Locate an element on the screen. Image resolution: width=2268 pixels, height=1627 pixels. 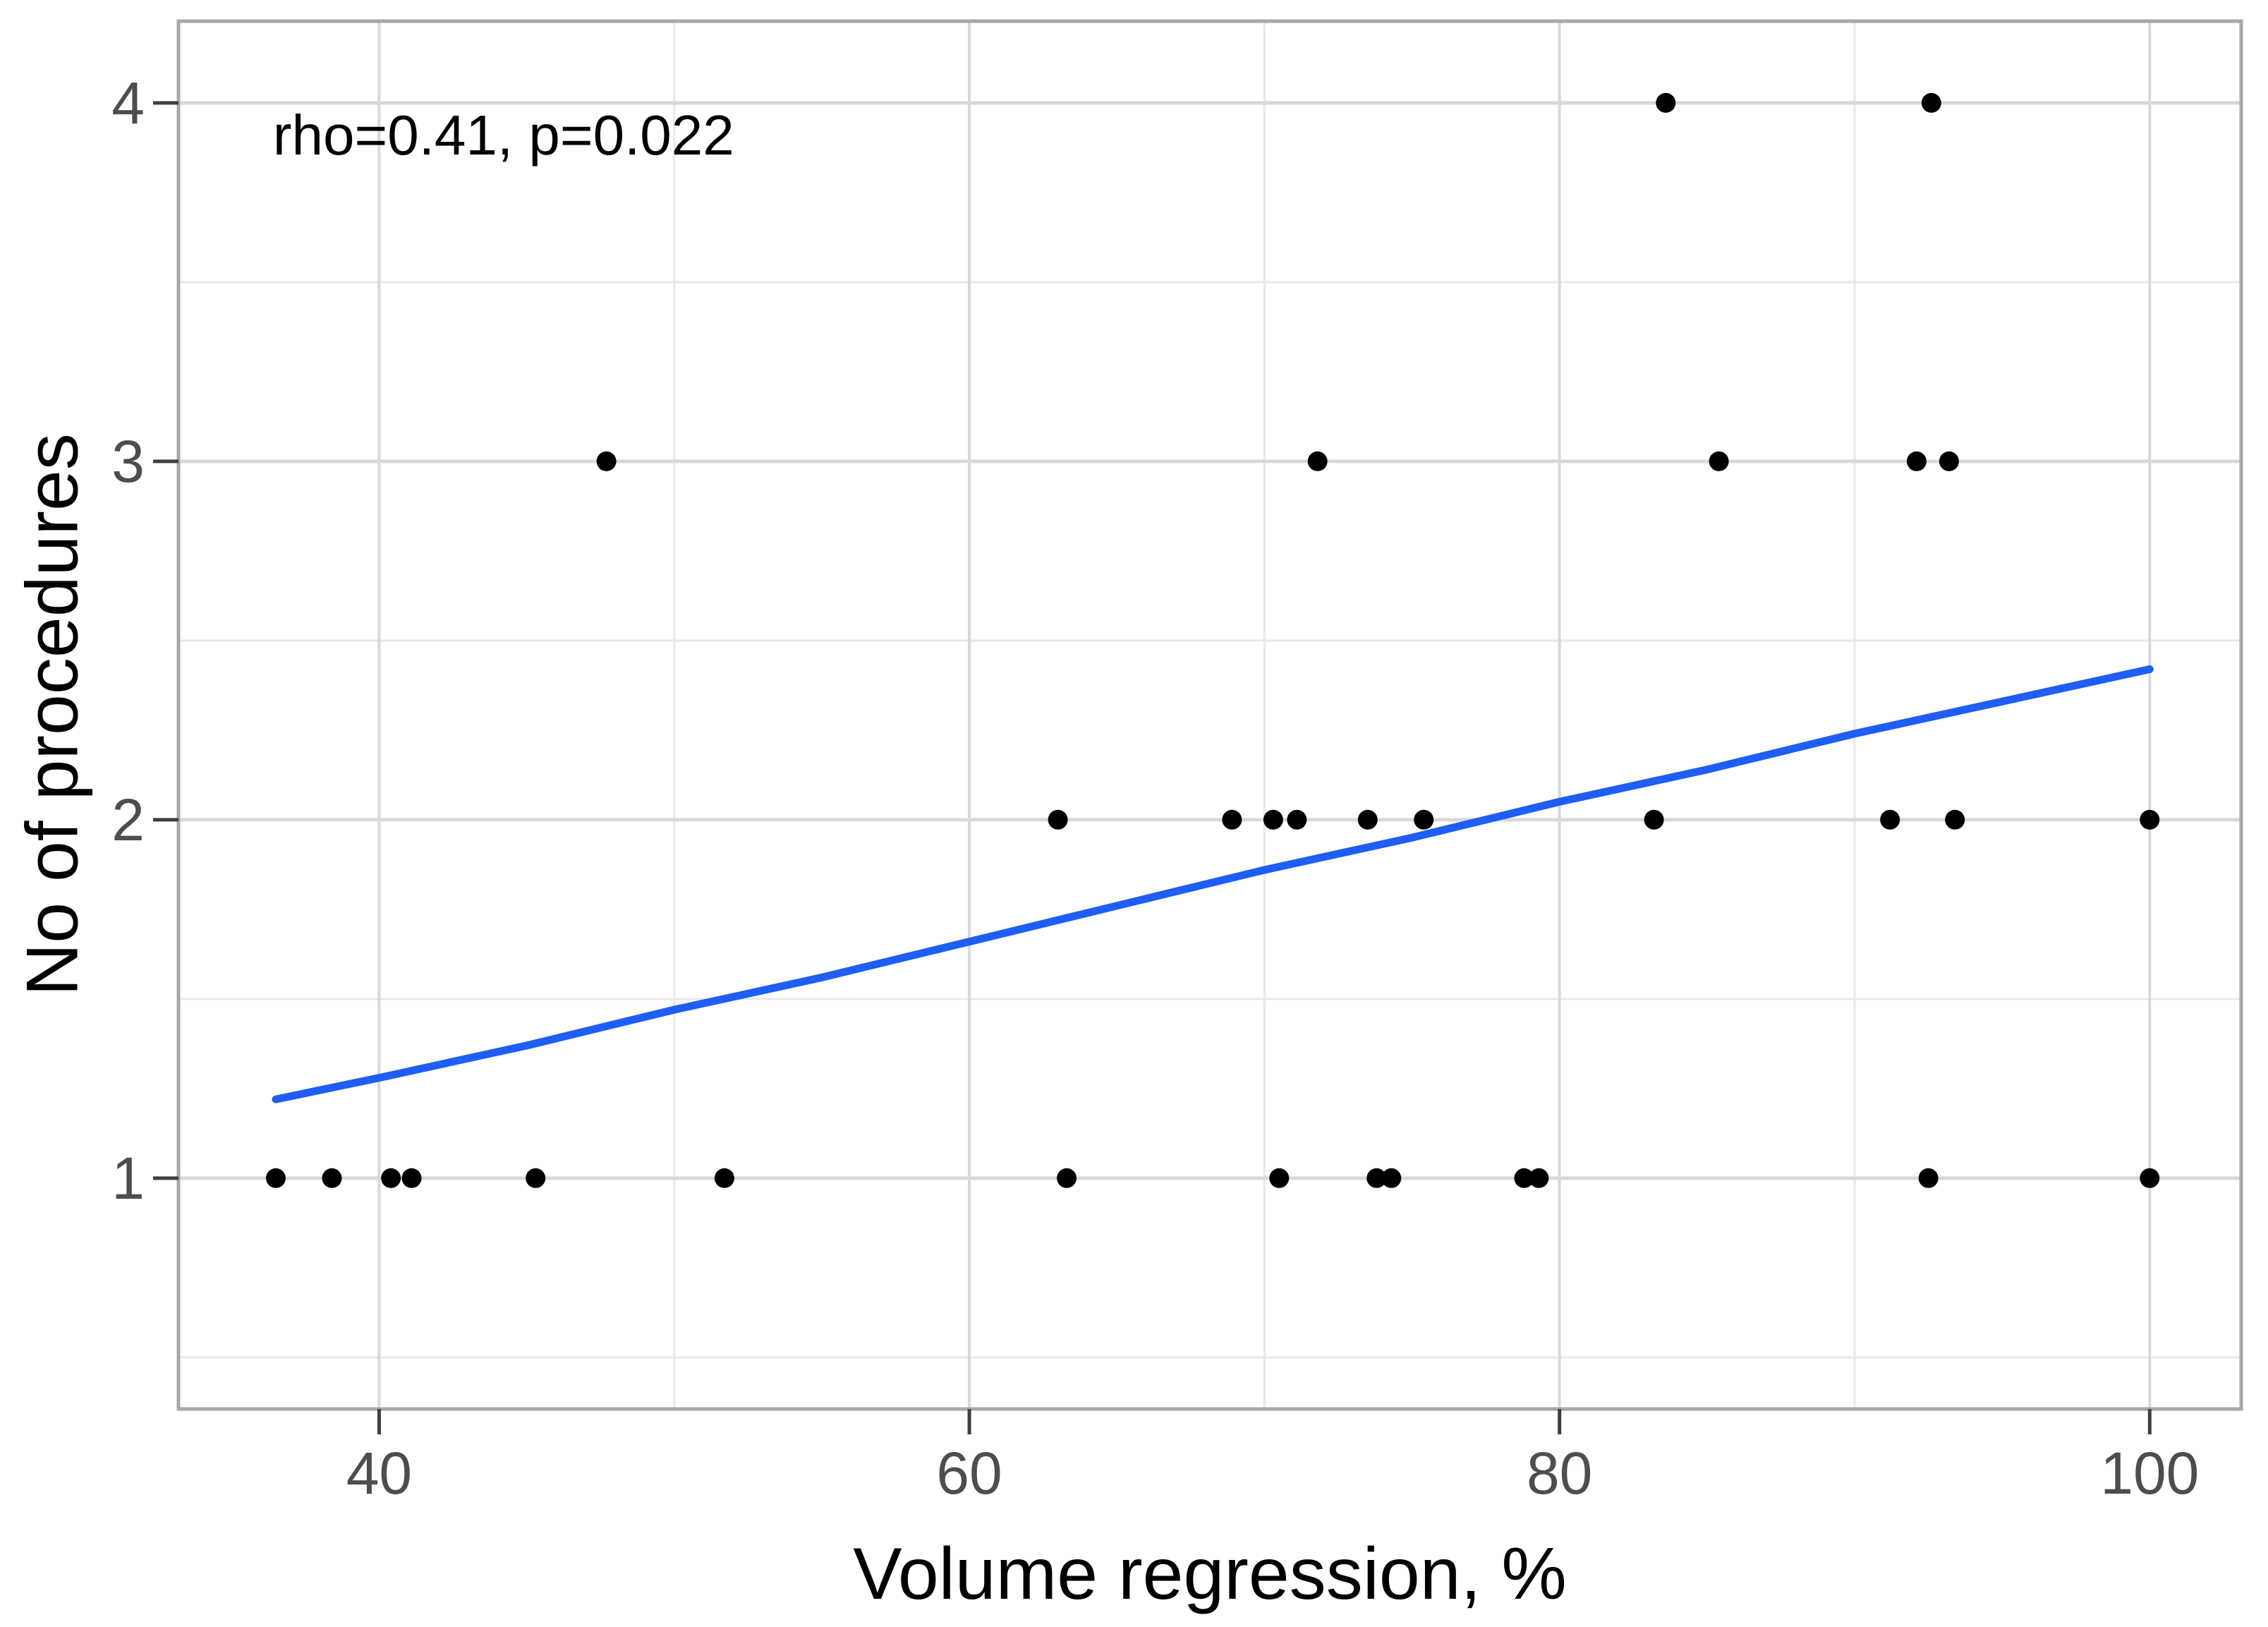
y-tick-label: 2 is located at coordinates (128, 820).